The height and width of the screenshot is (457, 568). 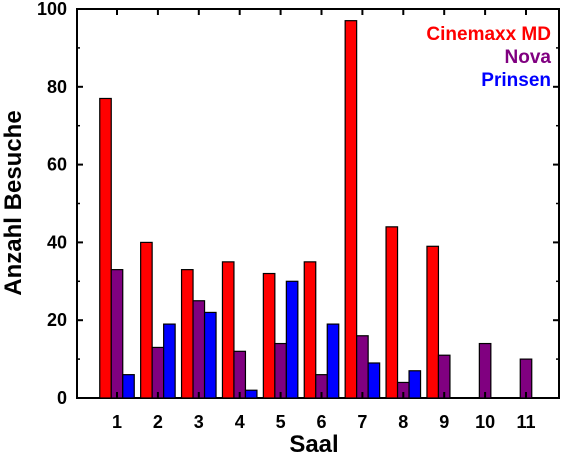 I want to click on legend-entry-nova: Nova, so click(x=528, y=57).